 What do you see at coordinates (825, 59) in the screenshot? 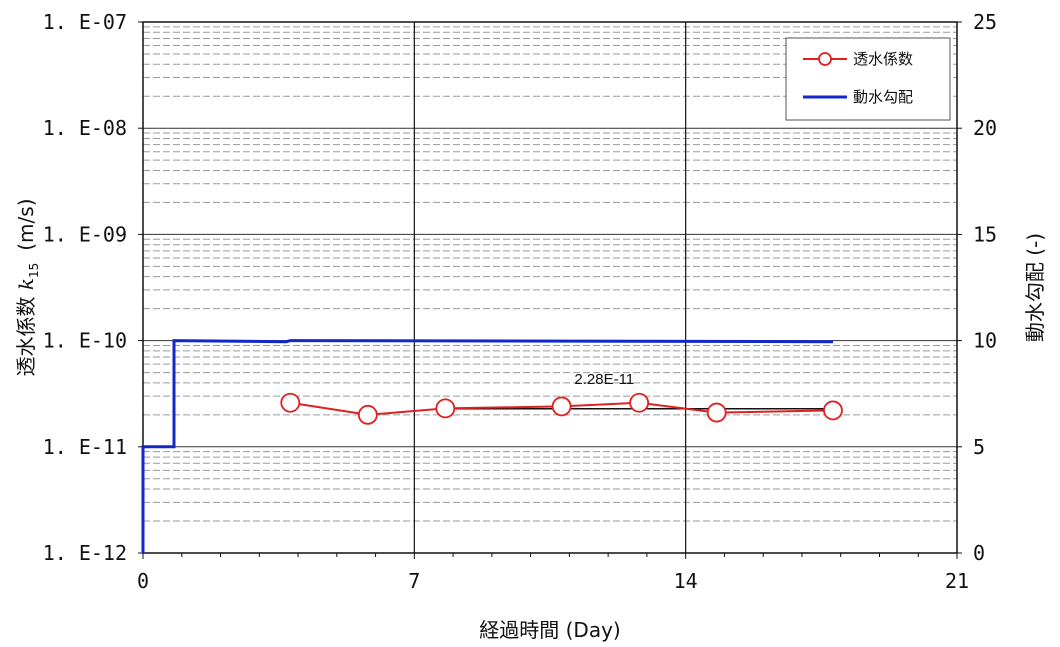
I see `legend-swatch-permeability-marker` at bounding box center [825, 59].